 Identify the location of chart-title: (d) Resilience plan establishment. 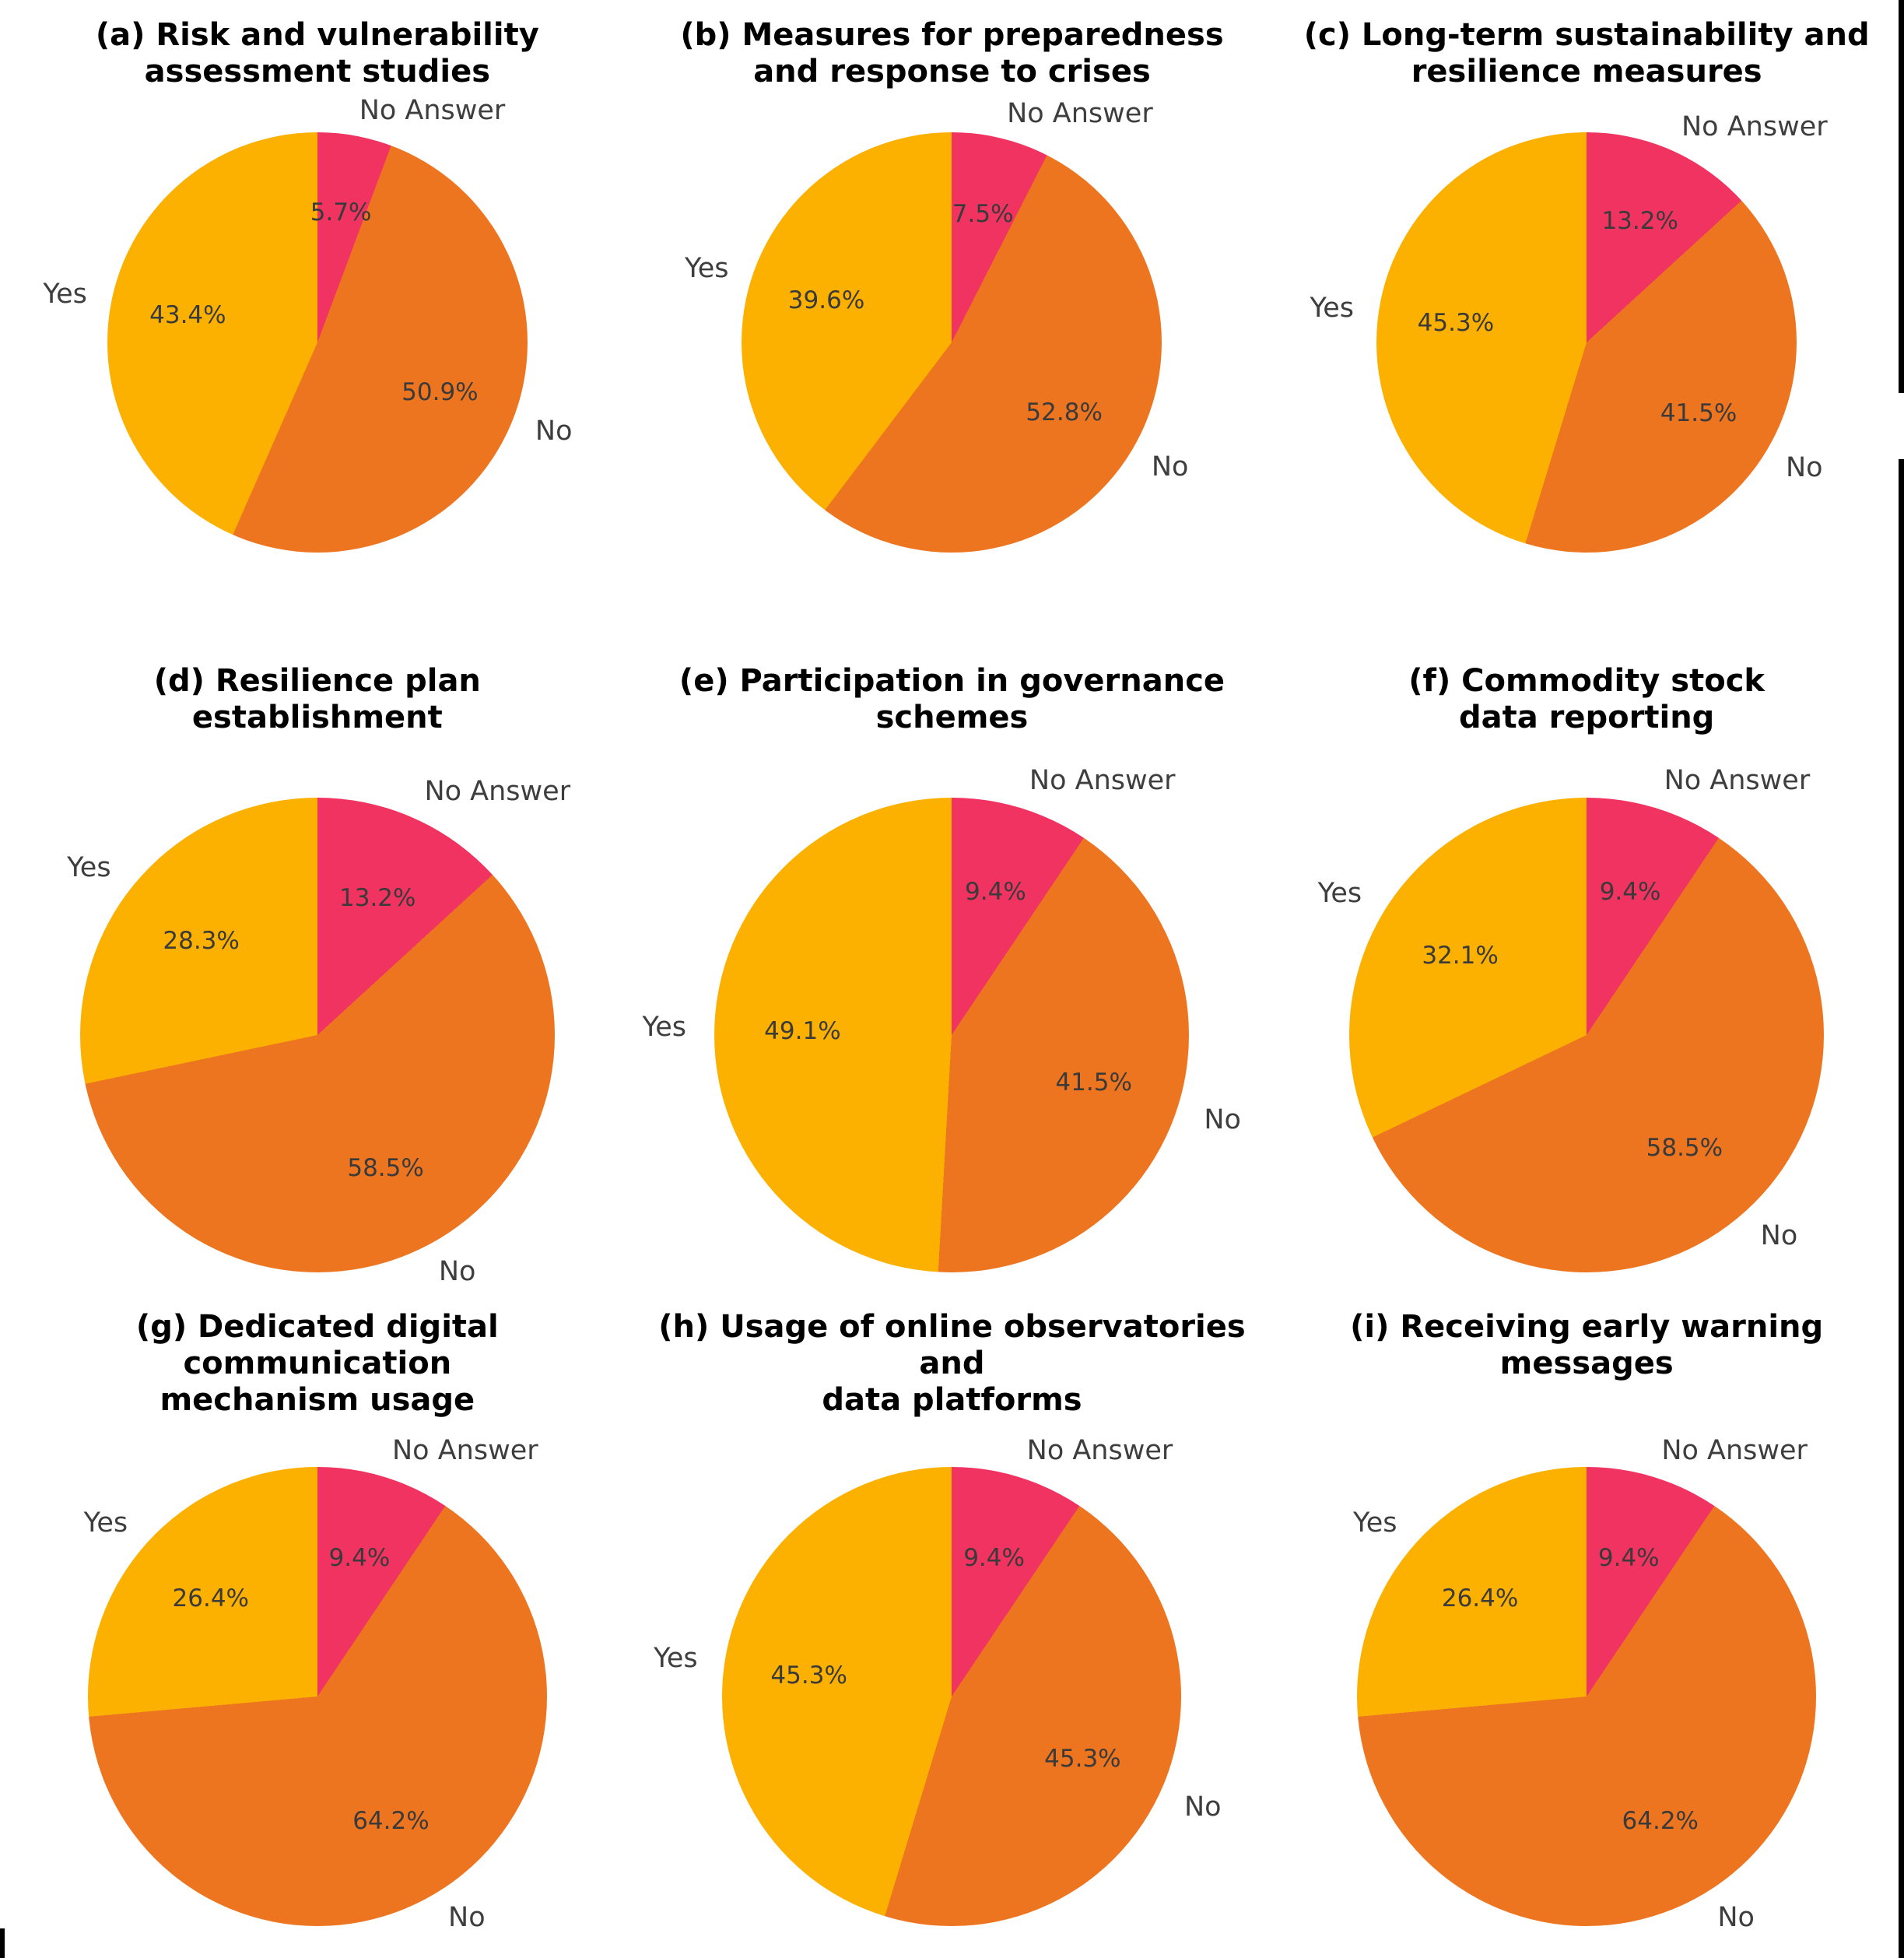
(318, 699).